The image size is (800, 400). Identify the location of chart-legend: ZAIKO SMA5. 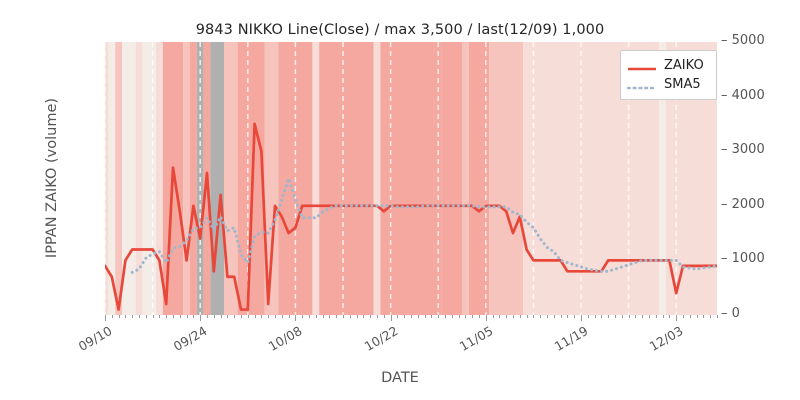
(668, 75).